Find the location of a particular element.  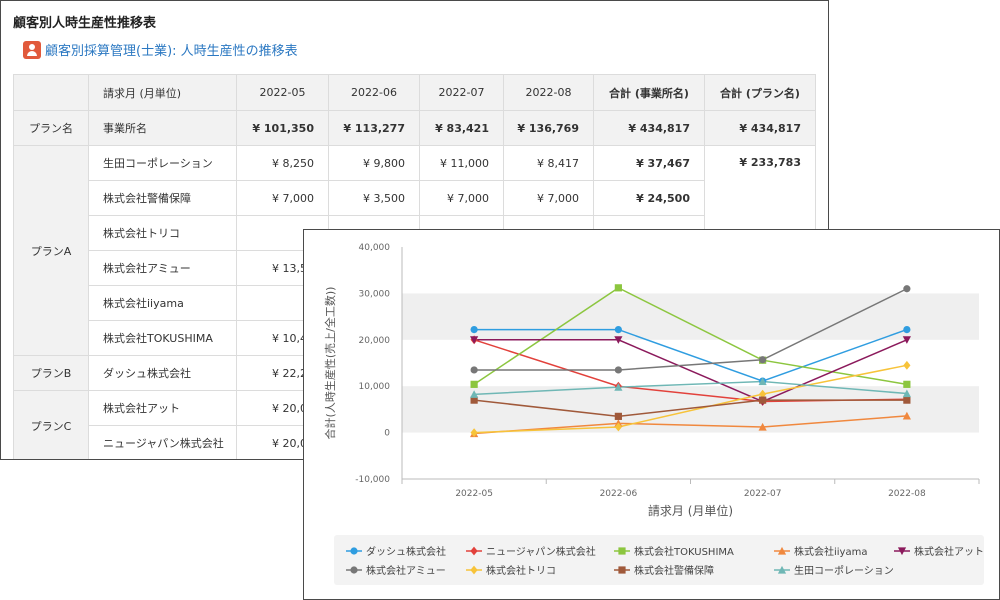

y-tick-label: 20,000 is located at coordinates (375, 341).